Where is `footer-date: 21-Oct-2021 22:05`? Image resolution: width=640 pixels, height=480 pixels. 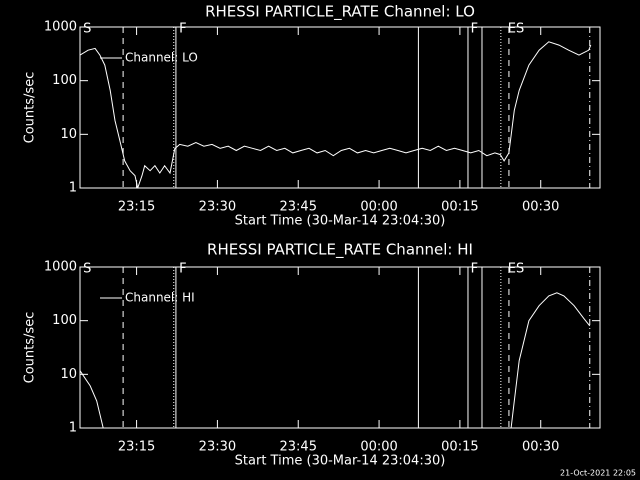 footer-date: 21-Oct-2021 22:05 is located at coordinates (598, 473).